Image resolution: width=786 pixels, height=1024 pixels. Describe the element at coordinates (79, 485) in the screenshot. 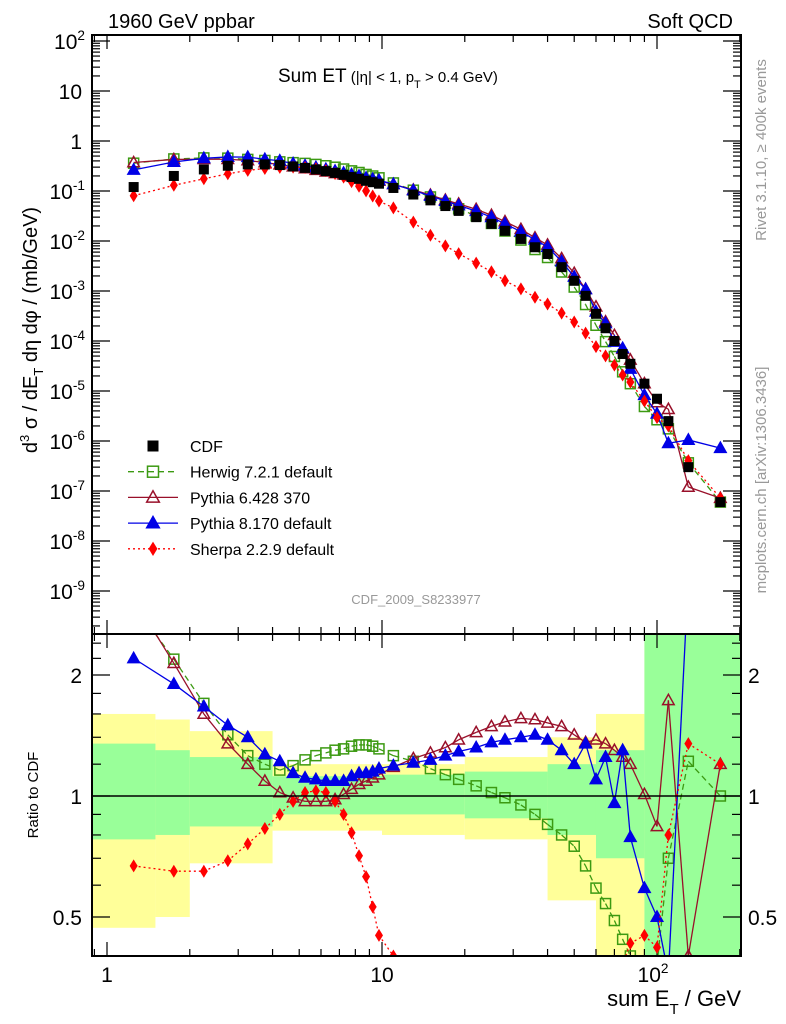

I see `tick-exponent: -7` at that location.